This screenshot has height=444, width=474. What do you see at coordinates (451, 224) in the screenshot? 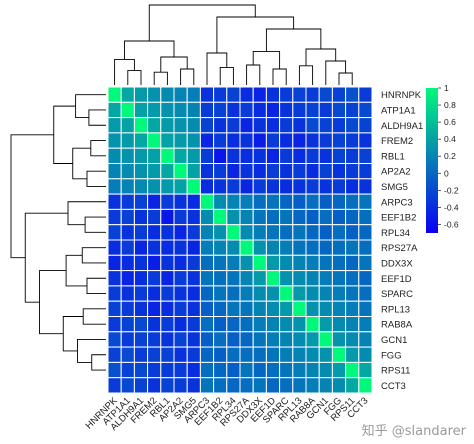
I see `colorbar-tick-label: -0.6` at bounding box center [451, 224].